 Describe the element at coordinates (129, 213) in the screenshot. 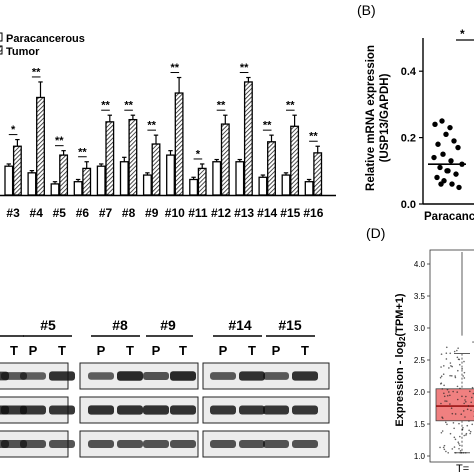

I see `x-tick-label: #8` at that location.